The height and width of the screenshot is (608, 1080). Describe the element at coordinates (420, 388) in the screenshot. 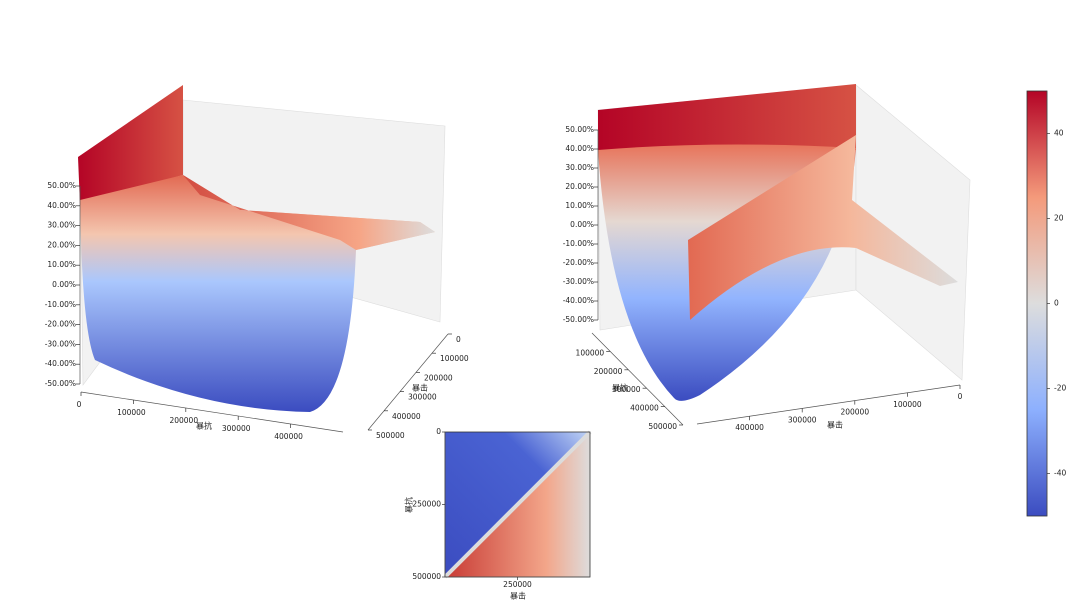

I see `y-axis-label: 暴击` at that location.